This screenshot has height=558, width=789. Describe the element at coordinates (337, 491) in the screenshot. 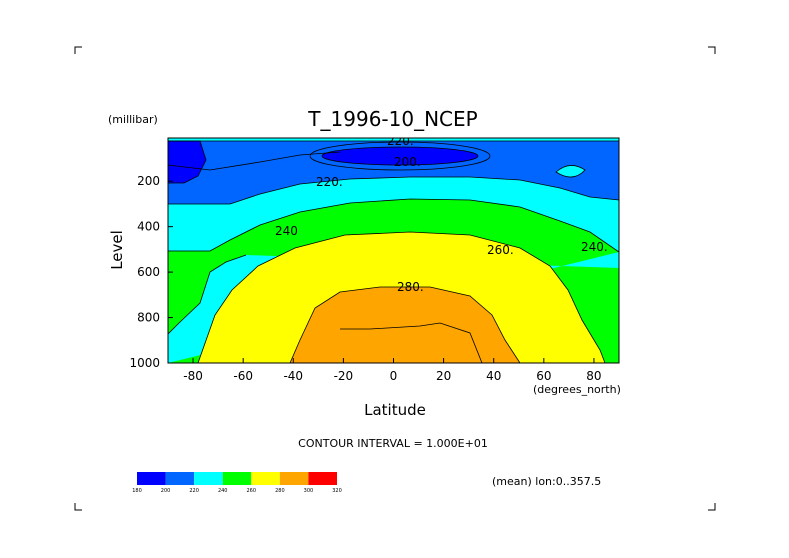

I see `colorbar-label: 320` at that location.